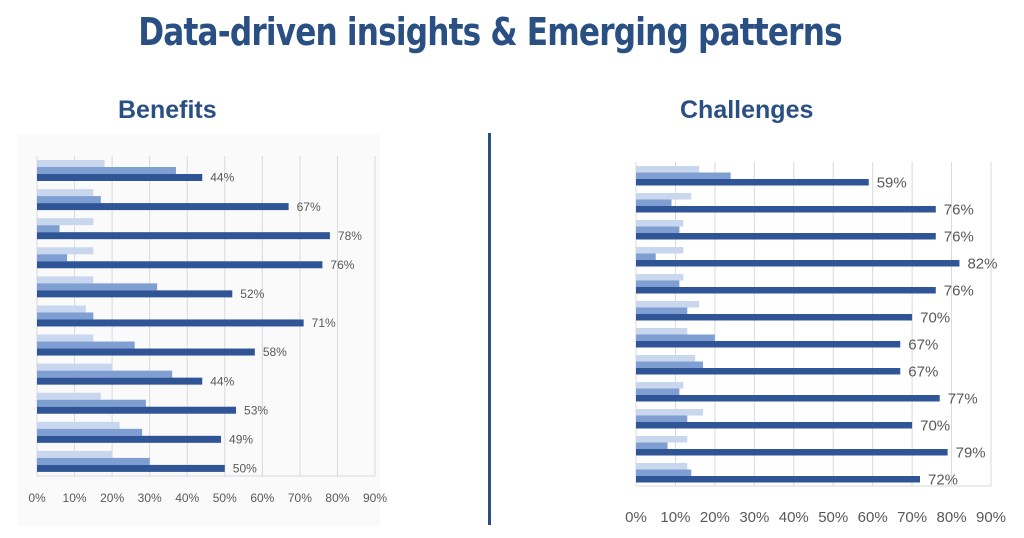 This screenshot has width=1024, height=538. Describe the element at coordinates (187, 498) in the screenshot. I see `x-tick-label: 40%` at that location.